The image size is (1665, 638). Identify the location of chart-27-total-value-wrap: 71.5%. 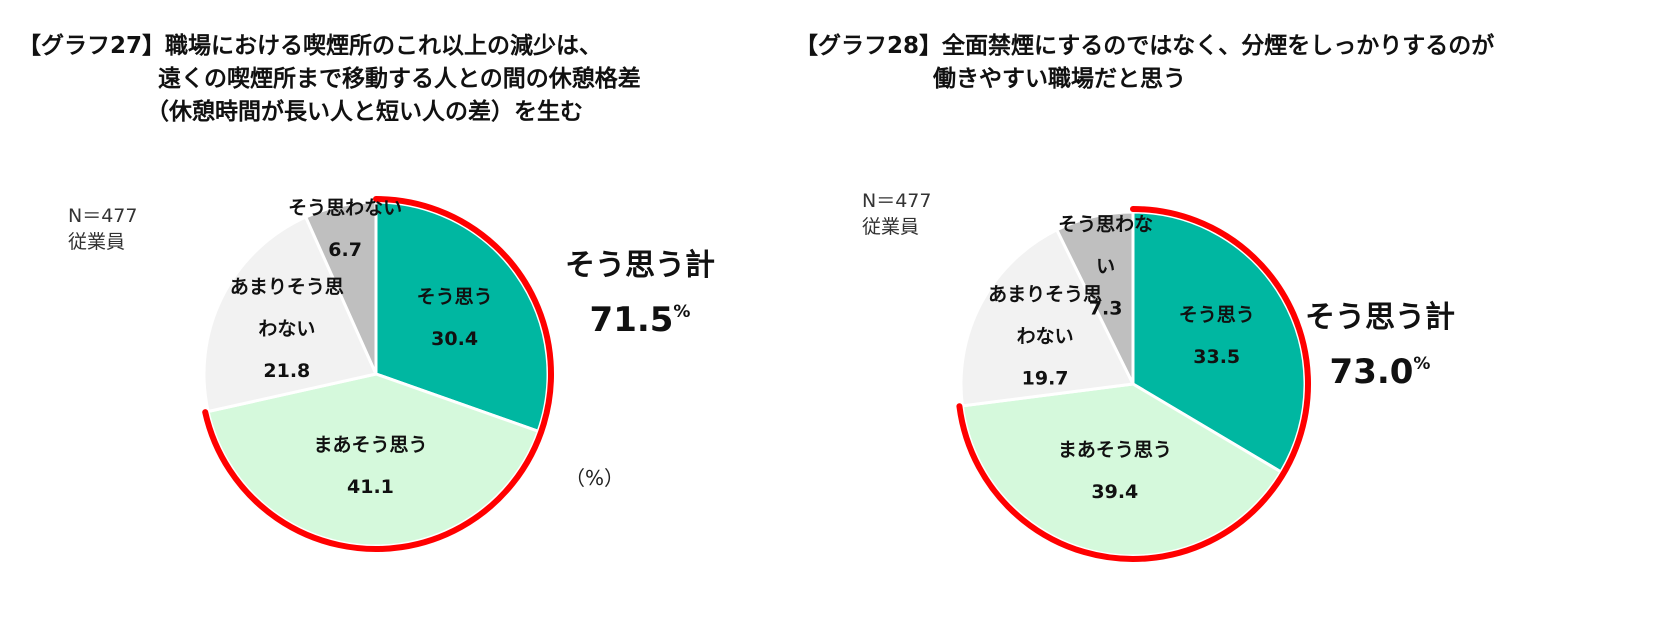
(640, 320).